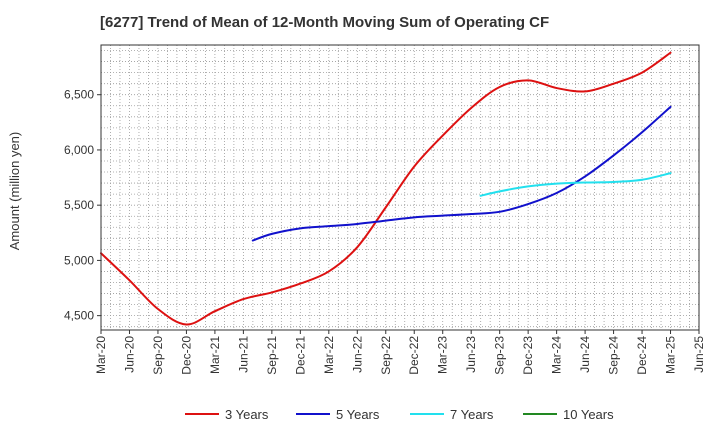 Image resolution: width=720 pixels, height=440 pixels. I want to click on y-tick-label: 5,500, so click(79, 205).